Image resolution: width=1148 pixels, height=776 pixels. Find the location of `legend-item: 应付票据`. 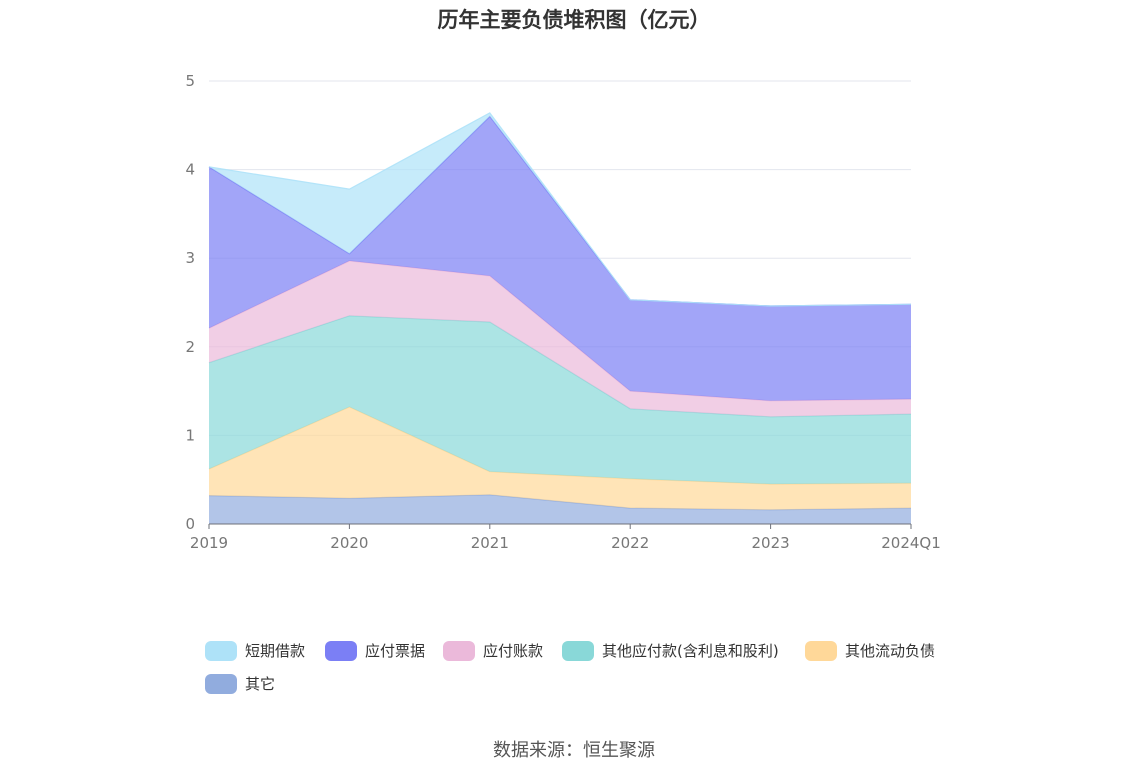

legend-item: 应付票据 is located at coordinates (375, 650).